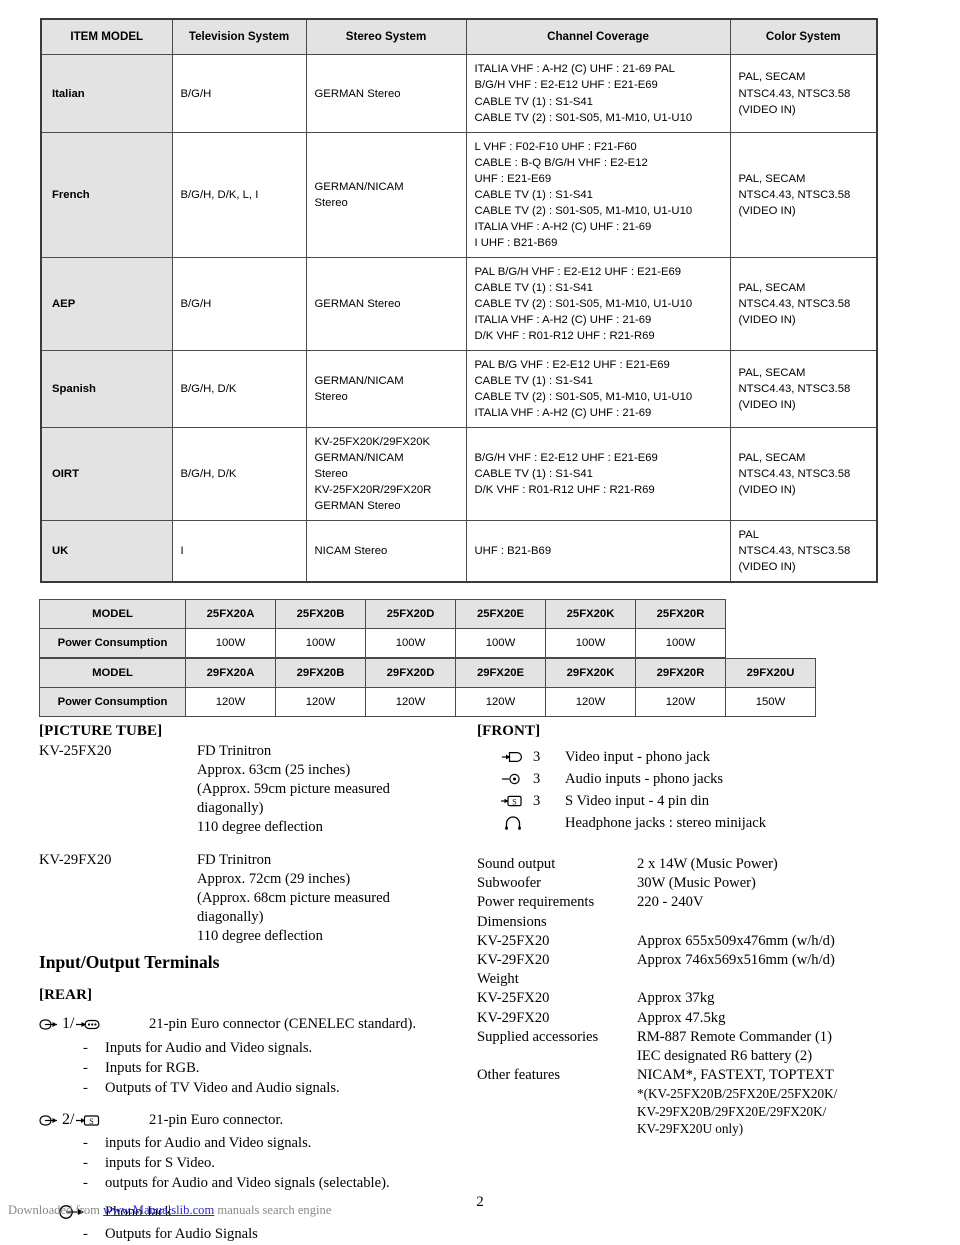 Image resolution: width=960 pixels, height=1245 pixels. Describe the element at coordinates (208, 1143) in the screenshot. I see `rear-connector-2-item-text: inputs for Audio and Video signals.` at that location.